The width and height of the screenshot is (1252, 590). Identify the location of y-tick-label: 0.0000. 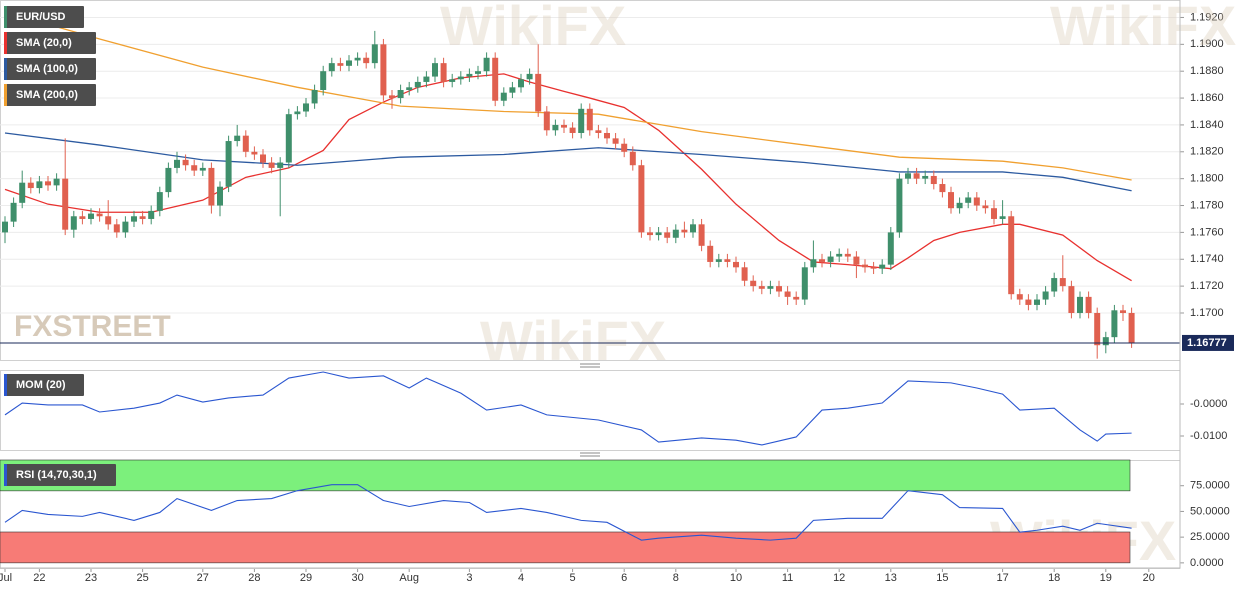
(1207, 563).